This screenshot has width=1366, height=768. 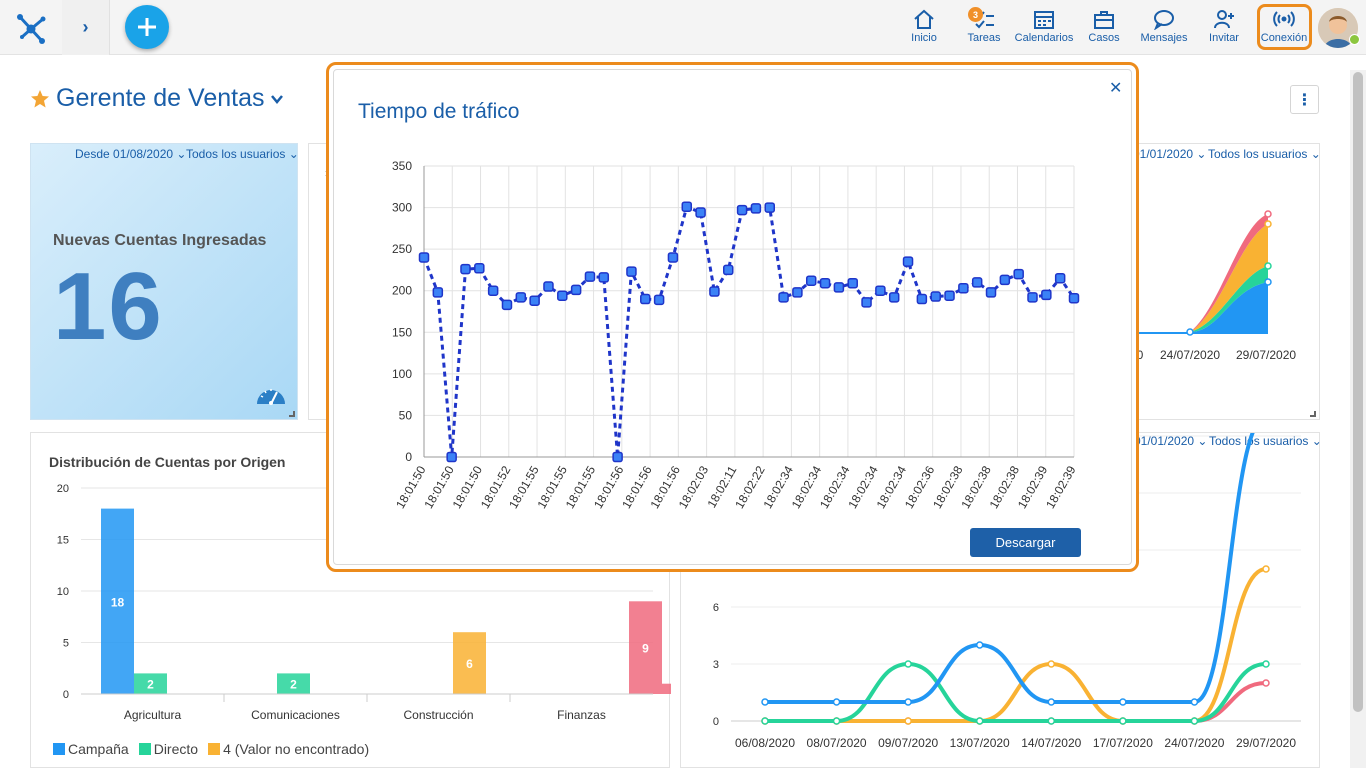 I want to click on y-tick-label: 200, so click(x=402, y=291).